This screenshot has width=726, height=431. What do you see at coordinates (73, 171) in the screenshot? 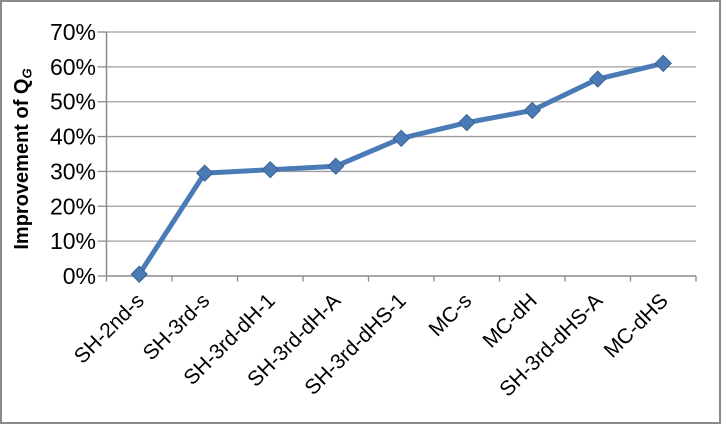
I see `y-tick-label: 30%` at bounding box center [73, 171].